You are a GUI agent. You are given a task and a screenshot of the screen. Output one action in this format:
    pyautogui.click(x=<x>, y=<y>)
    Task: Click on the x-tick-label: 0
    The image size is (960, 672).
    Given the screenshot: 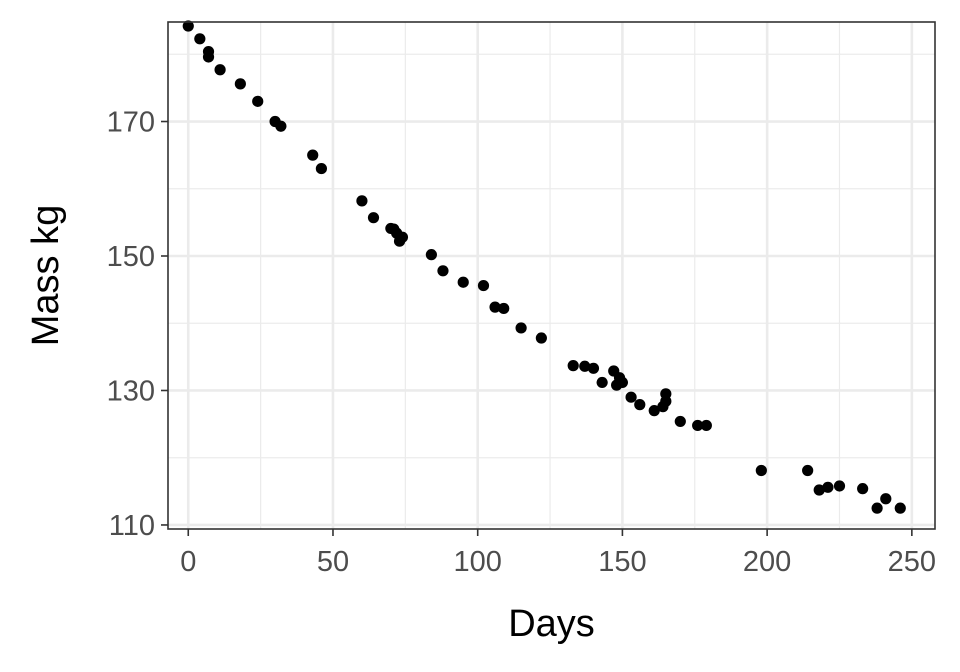 What is the action you would take?
    pyautogui.click(x=188, y=562)
    